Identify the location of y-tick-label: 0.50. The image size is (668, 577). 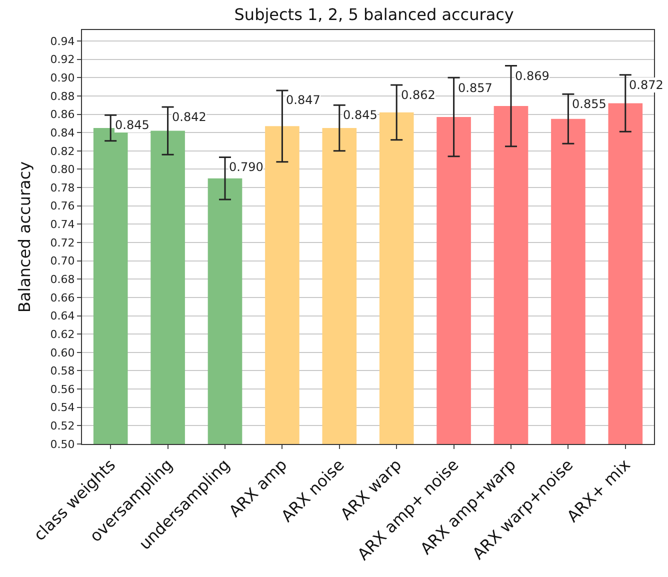
(62, 444).